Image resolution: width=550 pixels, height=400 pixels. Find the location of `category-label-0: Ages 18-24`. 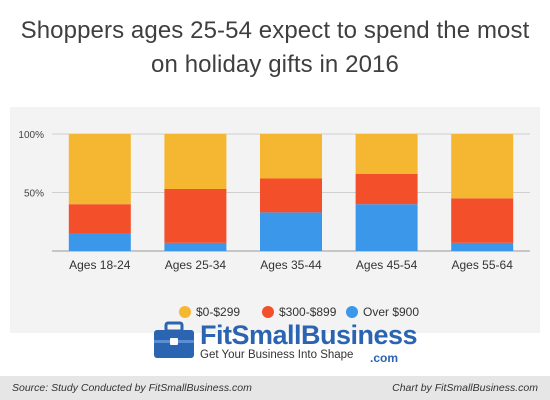

category-label-0: Ages 18-24 is located at coordinates (100, 265).